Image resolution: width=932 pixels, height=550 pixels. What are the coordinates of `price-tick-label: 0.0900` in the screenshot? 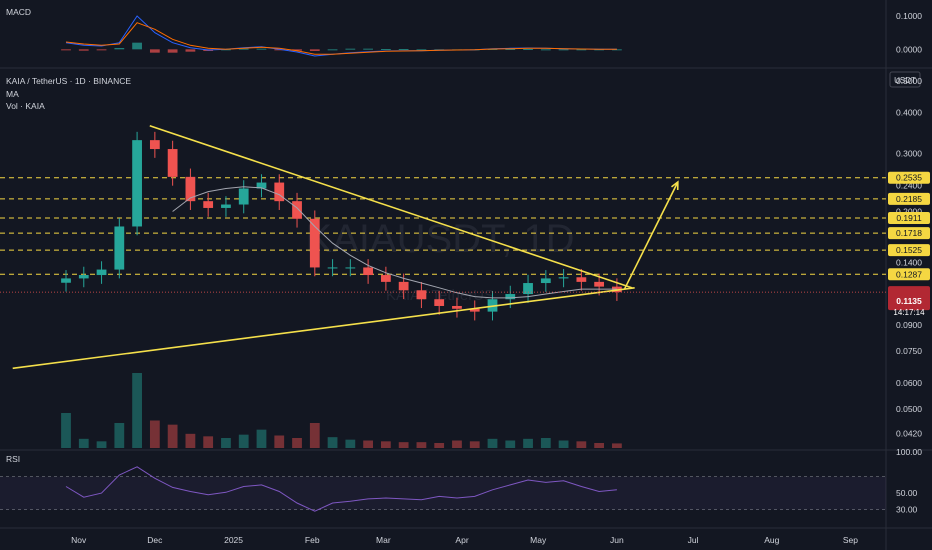 It's located at (909, 325).